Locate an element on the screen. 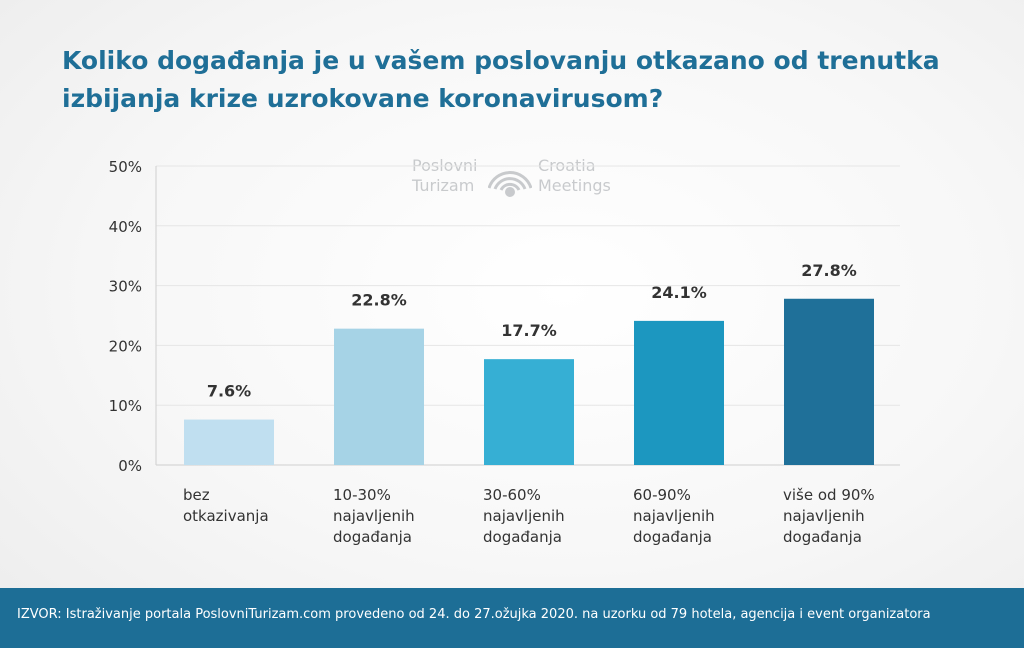 Image resolution: width=1024 pixels, height=648 pixels. watermark-text: Turizam is located at coordinates (443, 185).